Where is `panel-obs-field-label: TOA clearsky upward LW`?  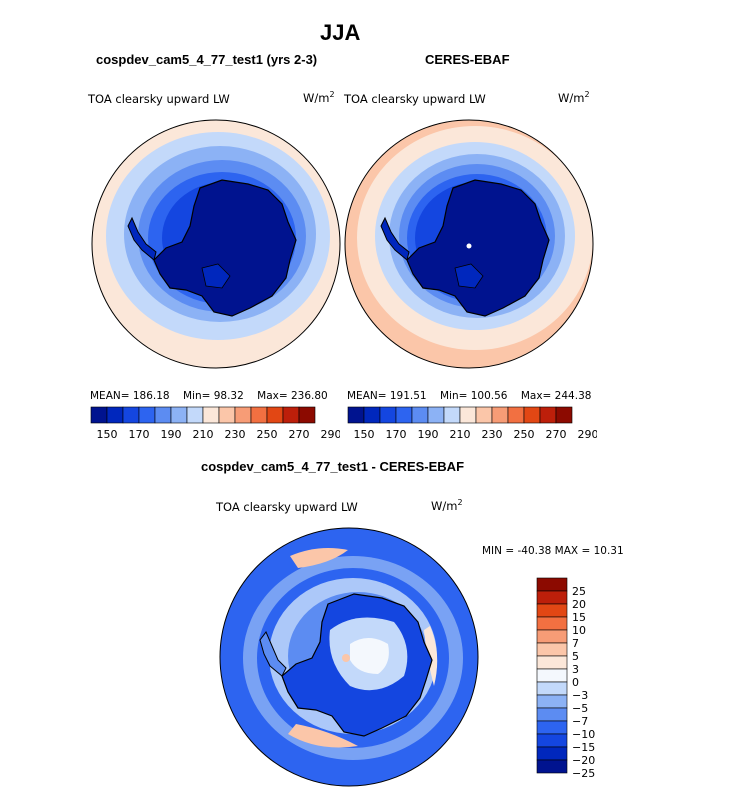 panel-obs-field-label: TOA clearsky upward LW is located at coordinates (415, 99).